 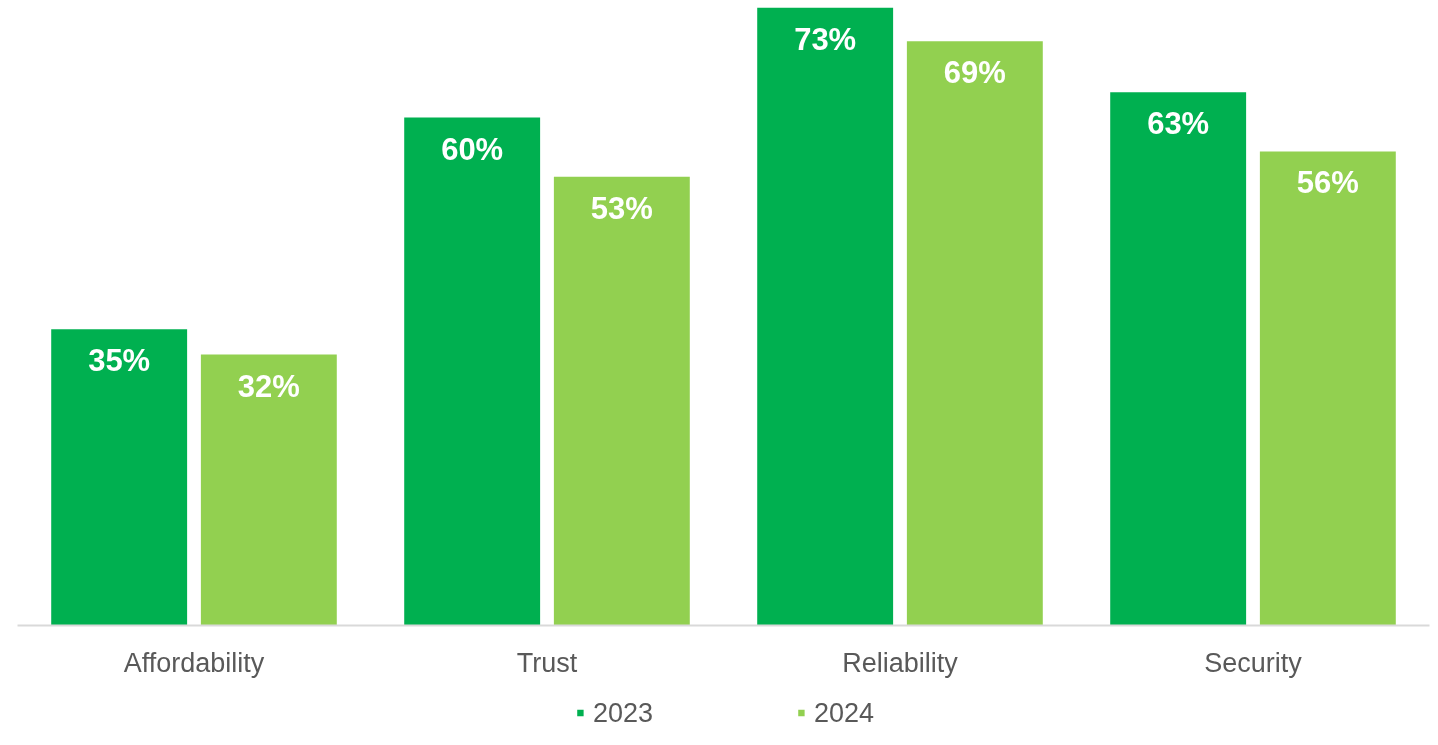 I want to click on x-tick-label: Trust, so click(x=547, y=662).